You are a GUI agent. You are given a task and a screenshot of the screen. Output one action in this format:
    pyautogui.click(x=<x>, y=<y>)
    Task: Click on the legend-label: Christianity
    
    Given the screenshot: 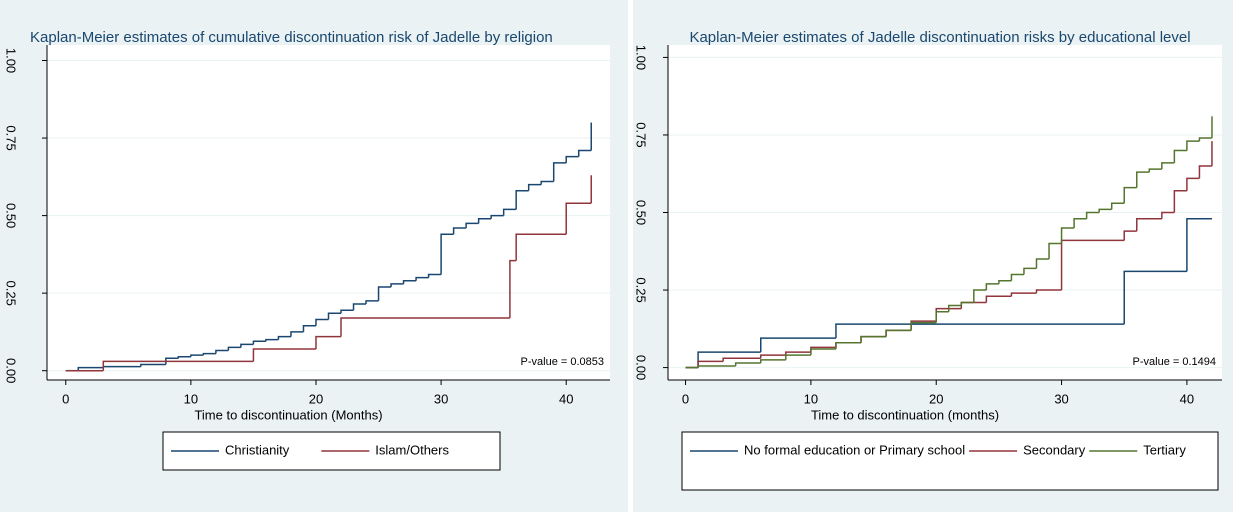 What is the action you would take?
    pyautogui.click(x=257, y=449)
    